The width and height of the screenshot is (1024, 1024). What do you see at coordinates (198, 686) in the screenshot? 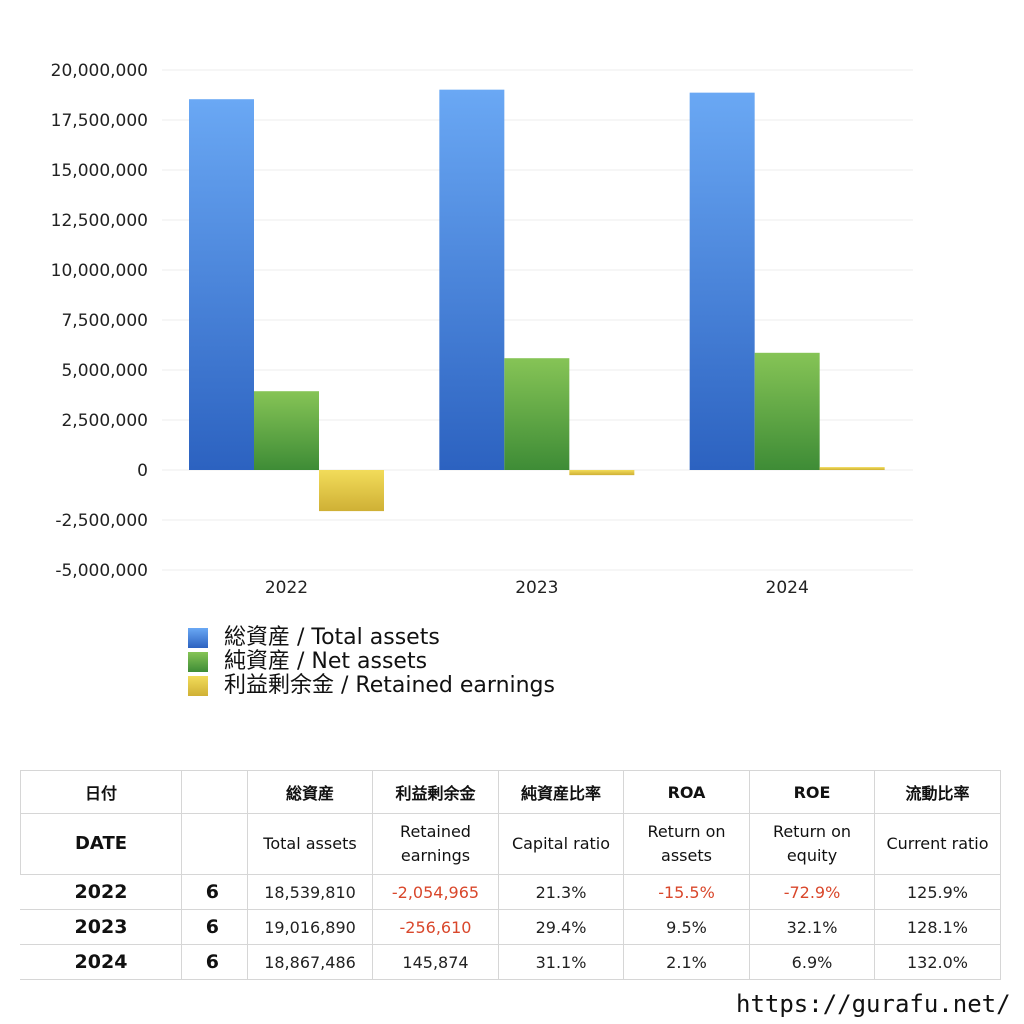
I see `legend-swatch-retained-earnings` at bounding box center [198, 686].